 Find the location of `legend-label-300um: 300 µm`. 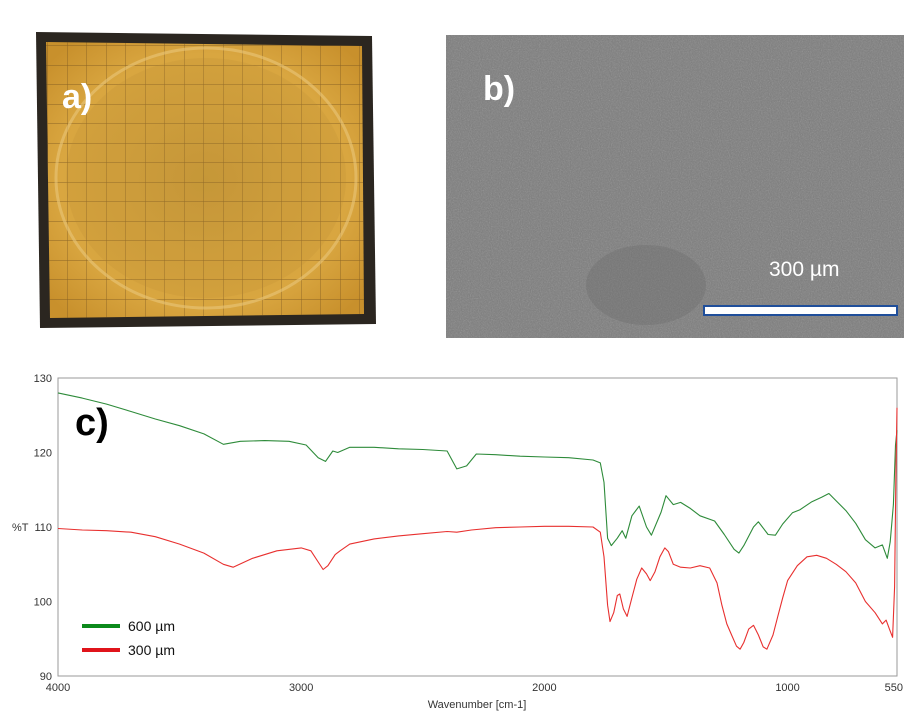

legend-label-300um: 300 µm is located at coordinates (151, 650).